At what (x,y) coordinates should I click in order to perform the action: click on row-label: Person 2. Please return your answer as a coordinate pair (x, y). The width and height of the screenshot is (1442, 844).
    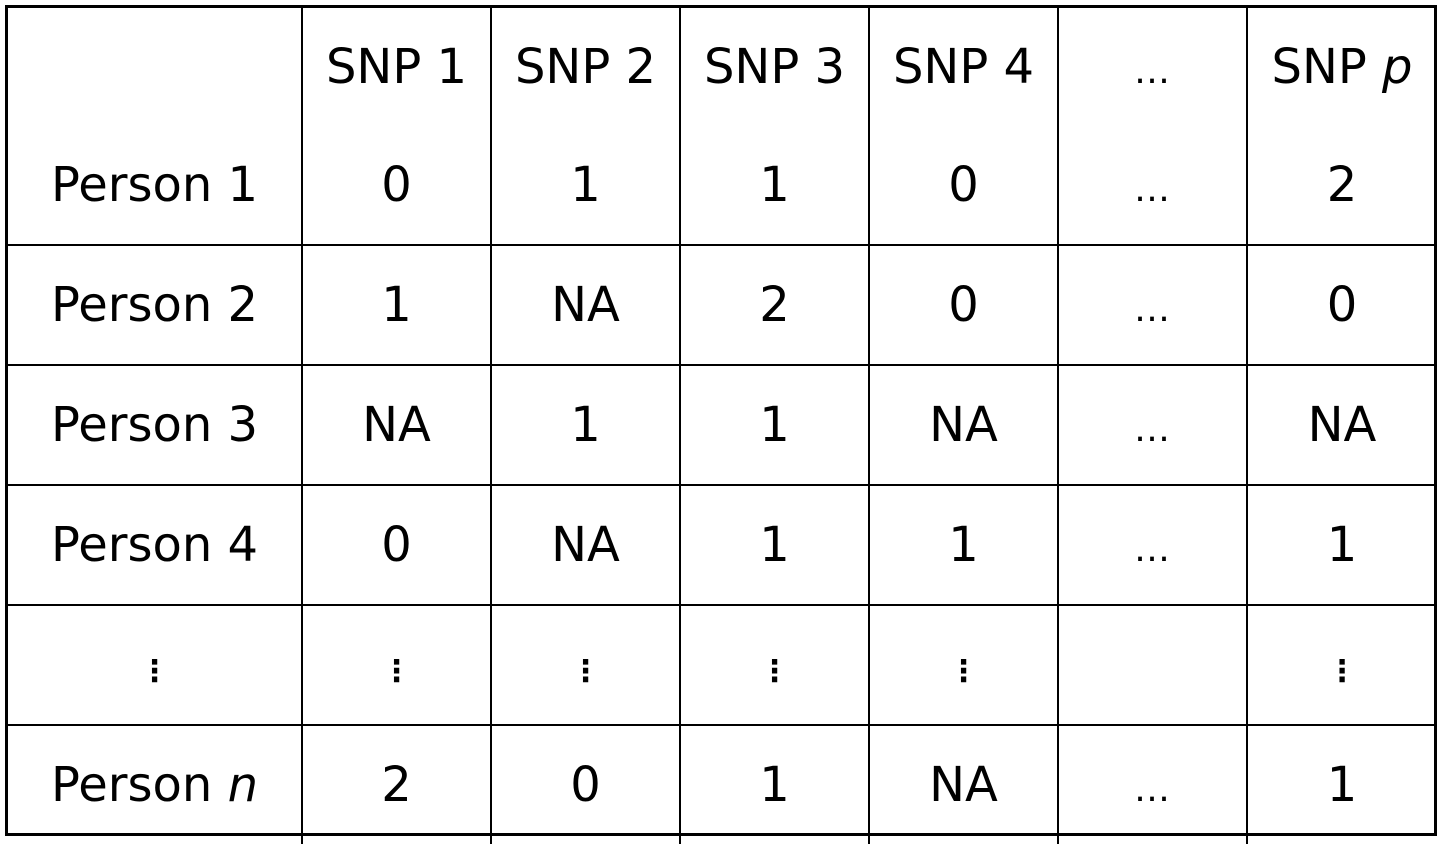
    Looking at the image, I should click on (155, 305).